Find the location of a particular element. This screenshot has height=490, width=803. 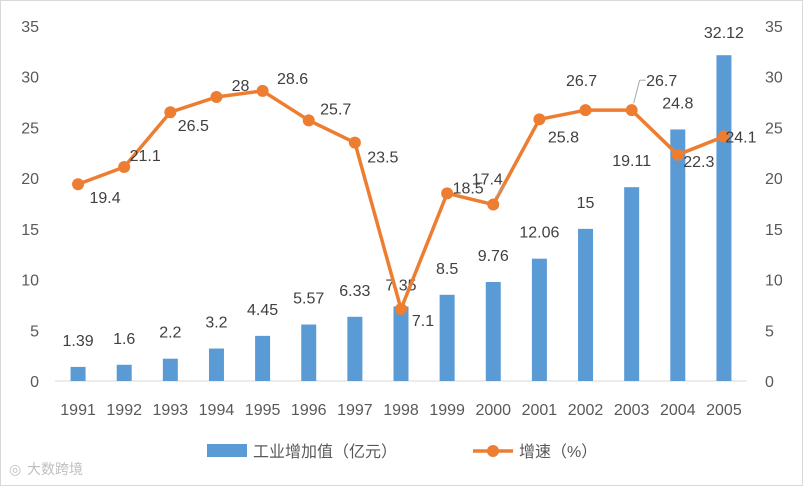

left-tick-label: 35 is located at coordinates (30, 27).